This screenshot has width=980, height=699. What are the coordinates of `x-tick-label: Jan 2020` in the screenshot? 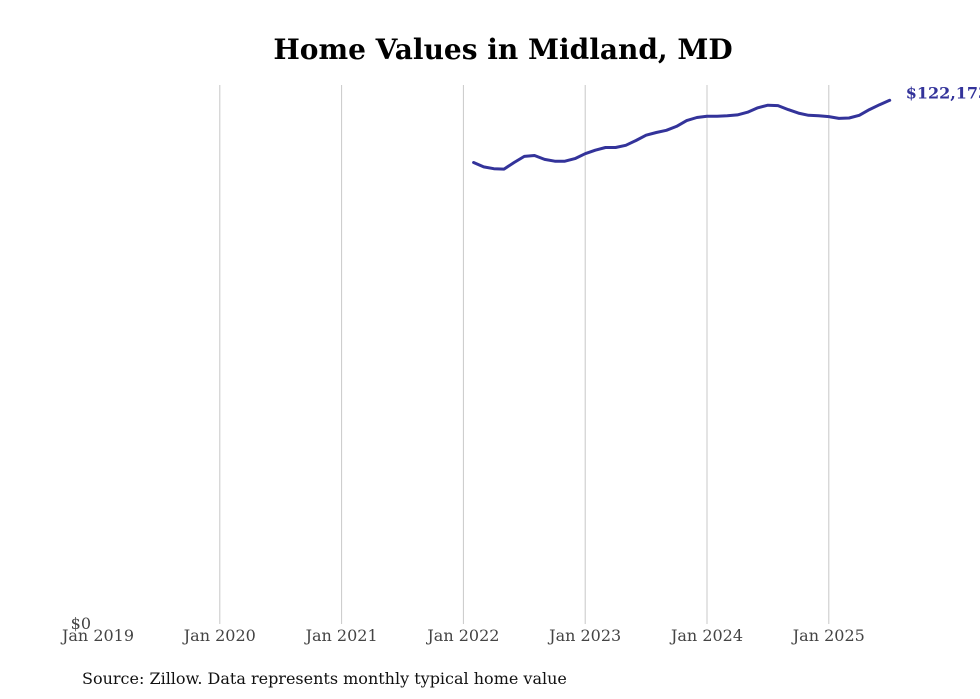 It's located at (219, 635).